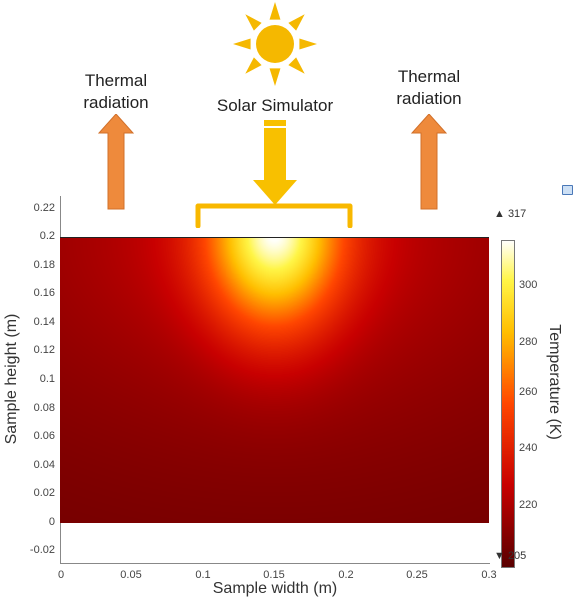 Image resolution: width=577 pixels, height=600 pixels. Describe the element at coordinates (47, 236) in the screenshot. I see `y-tick-label: 0.2` at that location.